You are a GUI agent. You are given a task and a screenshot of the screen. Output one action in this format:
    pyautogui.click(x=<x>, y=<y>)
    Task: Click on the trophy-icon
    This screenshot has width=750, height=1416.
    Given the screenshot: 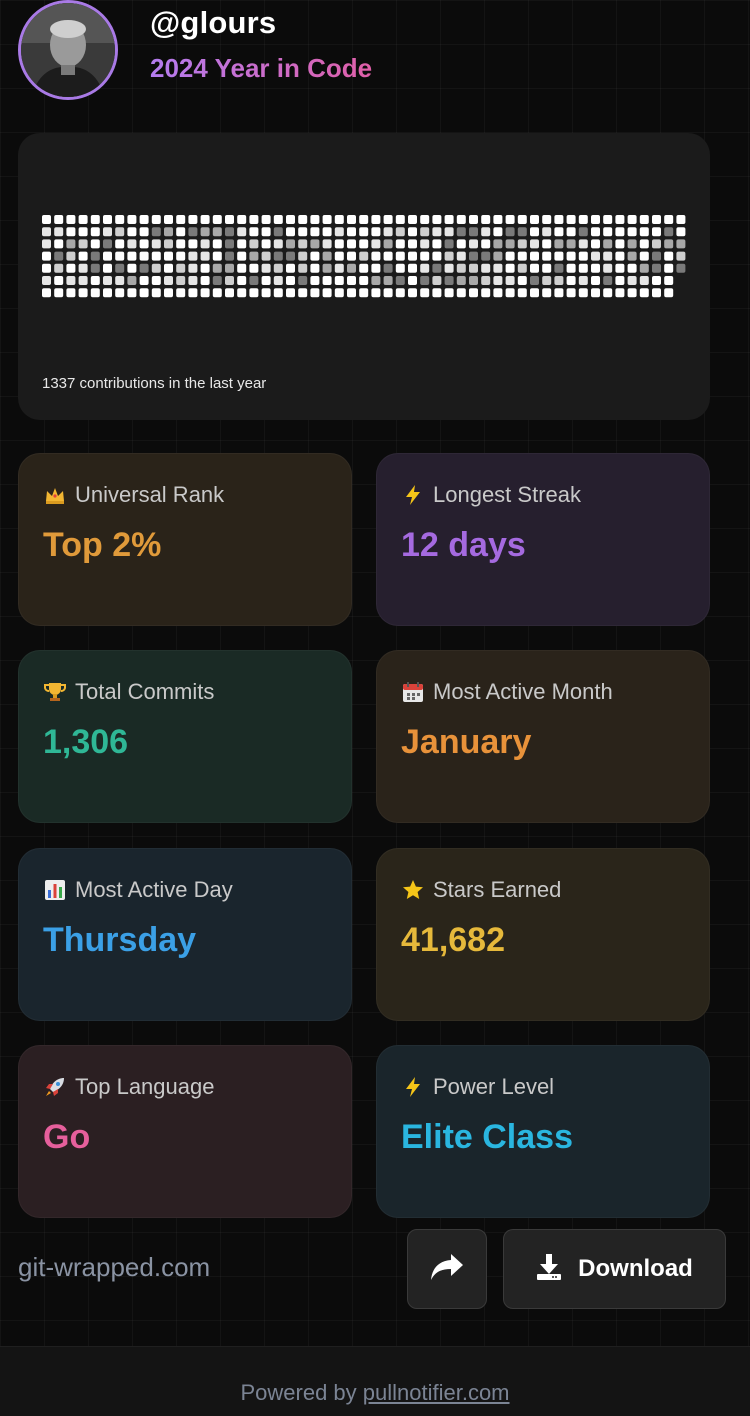 What is the action you would take?
    pyautogui.click(x=55, y=692)
    